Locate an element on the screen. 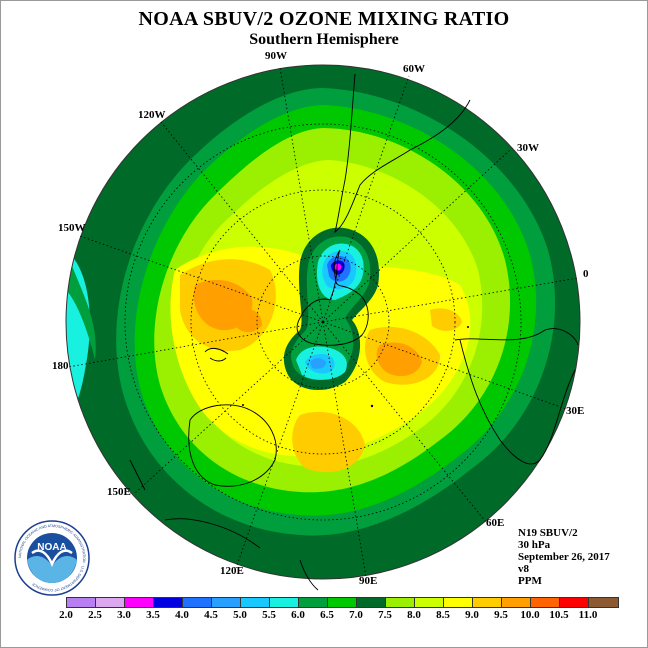 This screenshot has width=648, height=648. version-label: v8 is located at coordinates (523, 569).